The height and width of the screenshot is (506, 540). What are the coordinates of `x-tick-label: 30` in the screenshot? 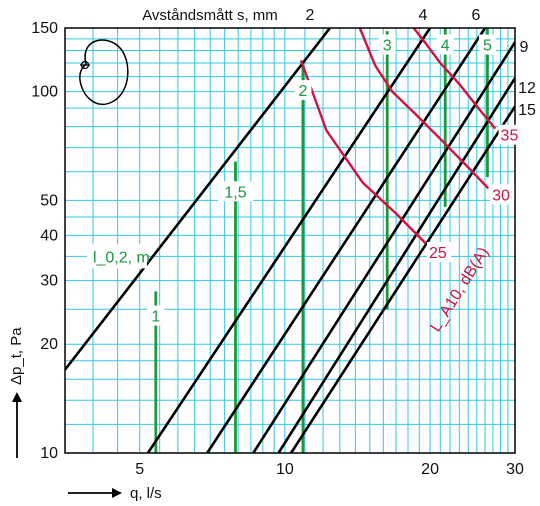 It's located at (515, 469).